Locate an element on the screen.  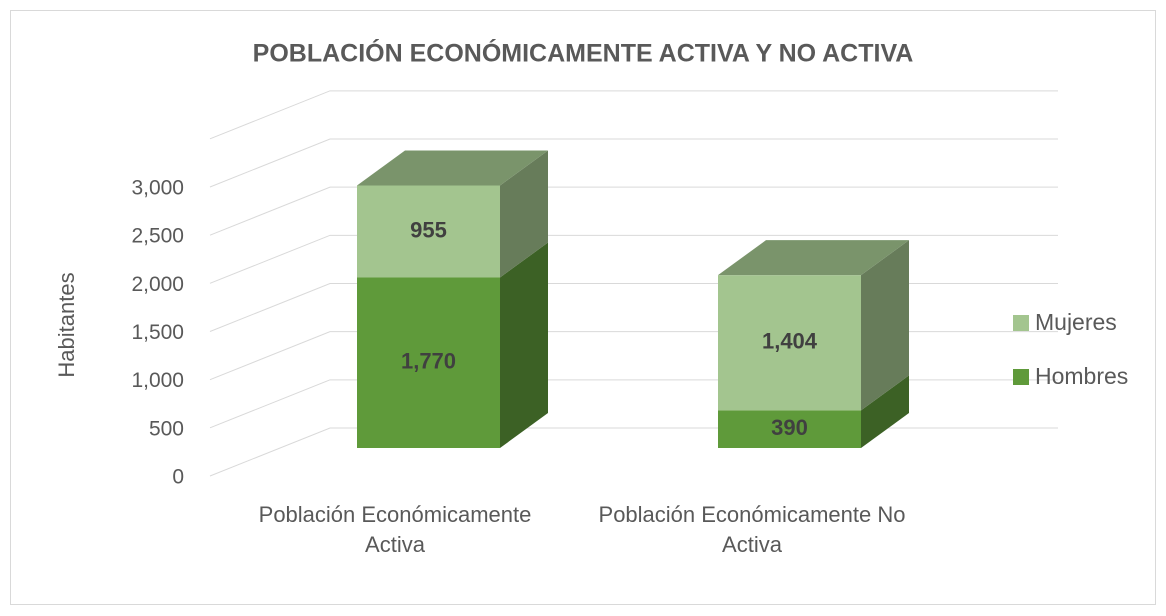
y-tick-label: 3,000 is located at coordinates (157, 188).